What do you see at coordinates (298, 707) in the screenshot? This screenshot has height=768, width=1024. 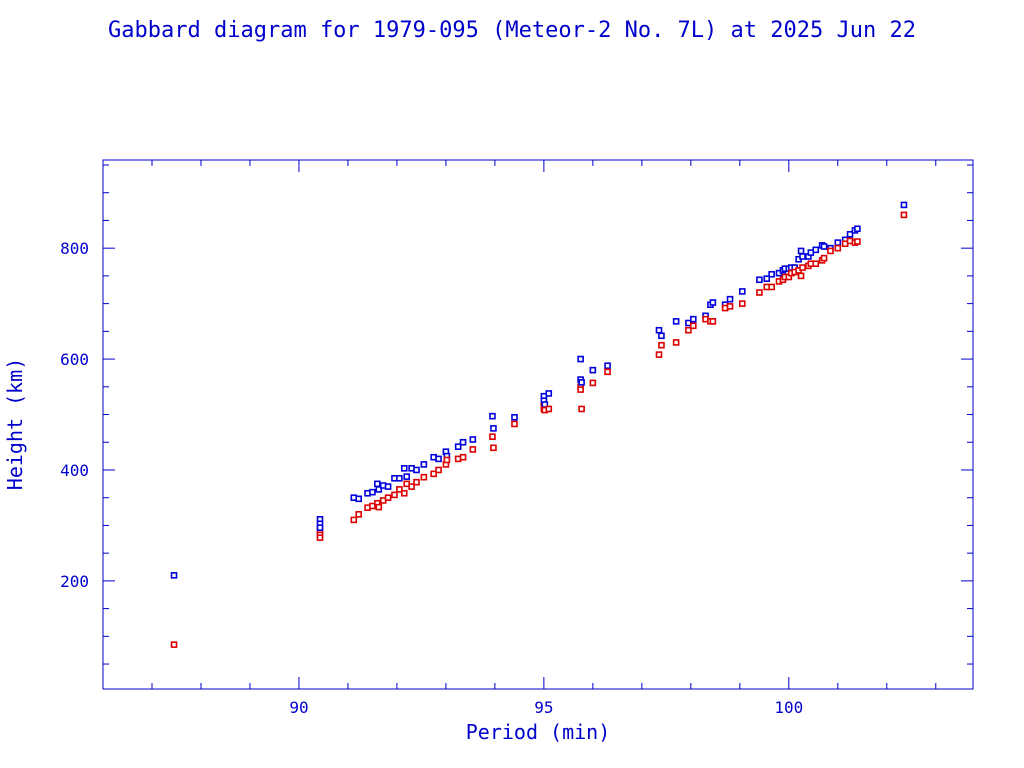 I see `x-tick-label: 90` at bounding box center [298, 707].